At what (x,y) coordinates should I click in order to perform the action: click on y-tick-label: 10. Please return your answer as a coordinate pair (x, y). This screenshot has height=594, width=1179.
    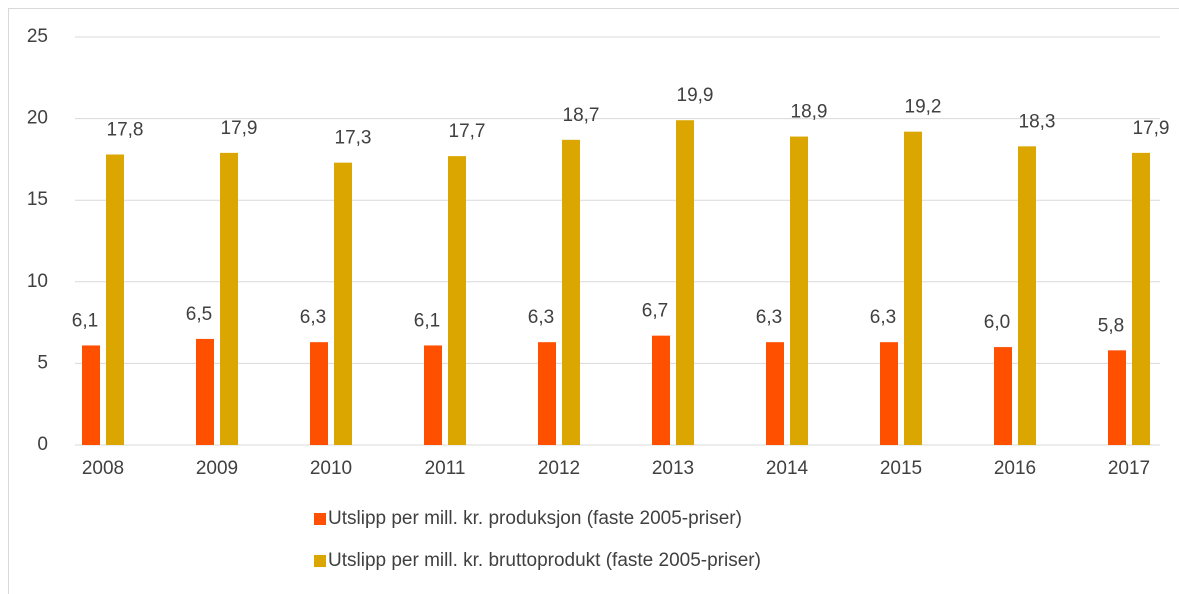
    Looking at the image, I should click on (37, 281).